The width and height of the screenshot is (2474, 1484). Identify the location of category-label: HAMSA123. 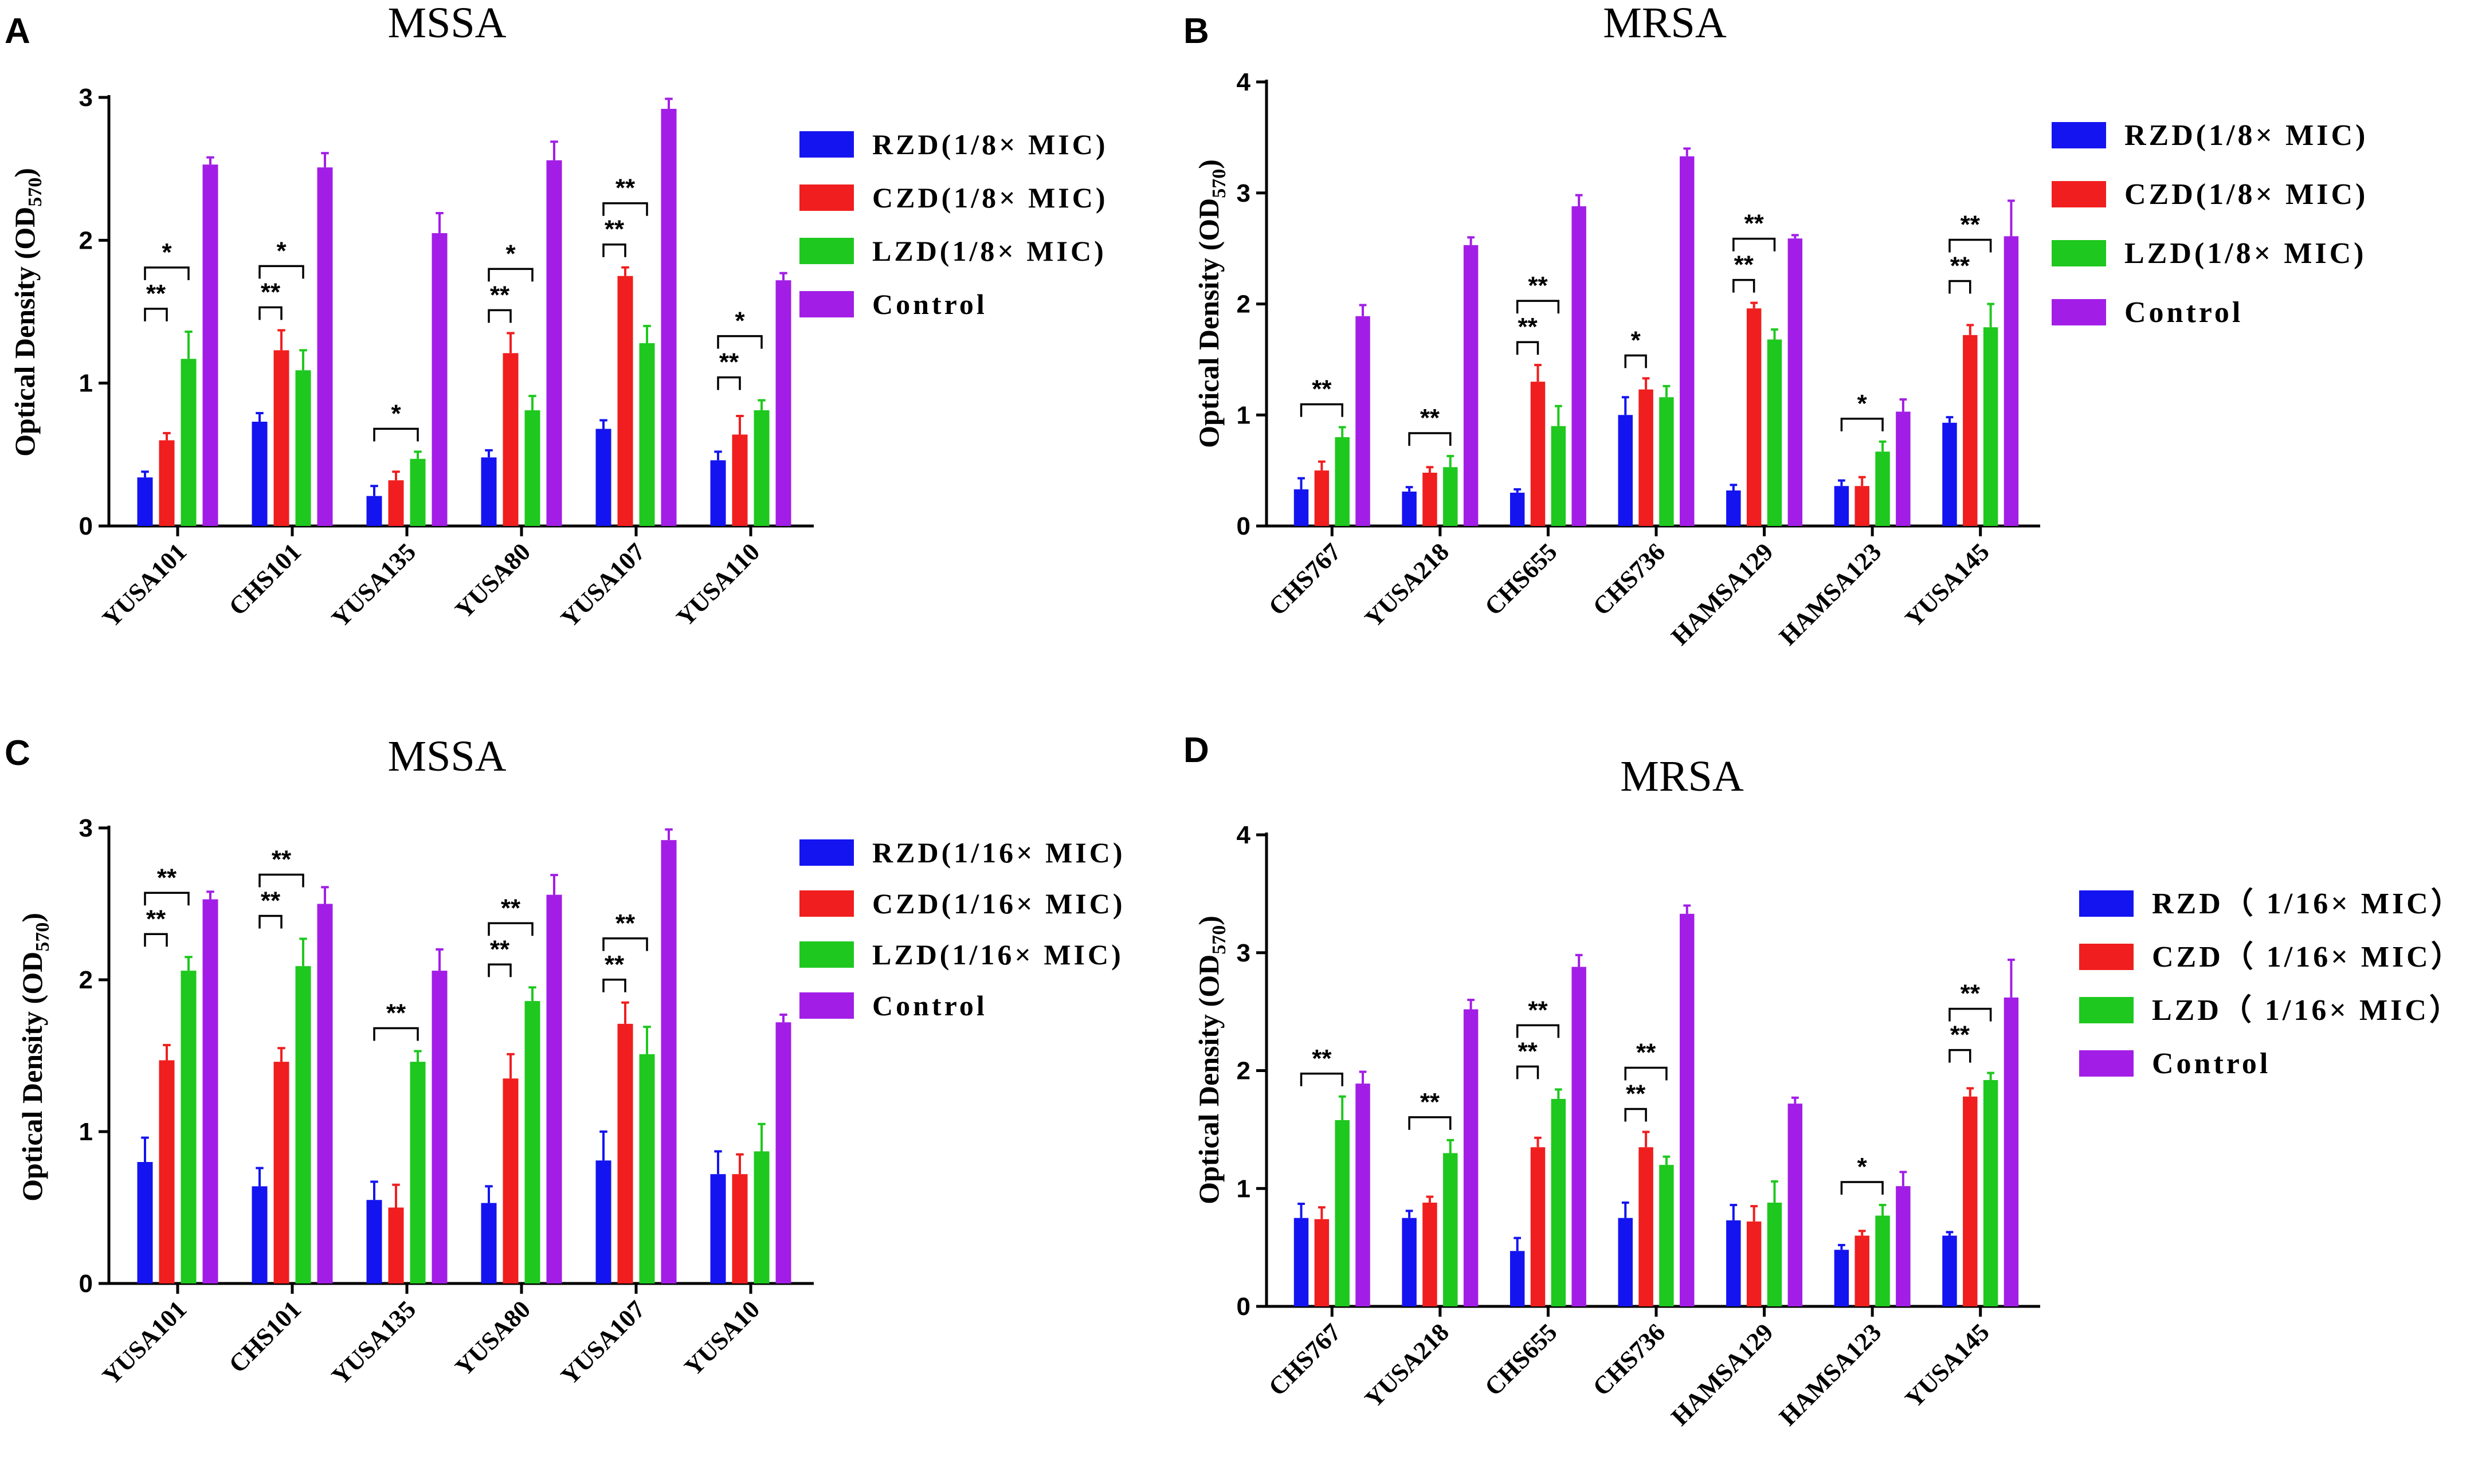
(1830, 1374).